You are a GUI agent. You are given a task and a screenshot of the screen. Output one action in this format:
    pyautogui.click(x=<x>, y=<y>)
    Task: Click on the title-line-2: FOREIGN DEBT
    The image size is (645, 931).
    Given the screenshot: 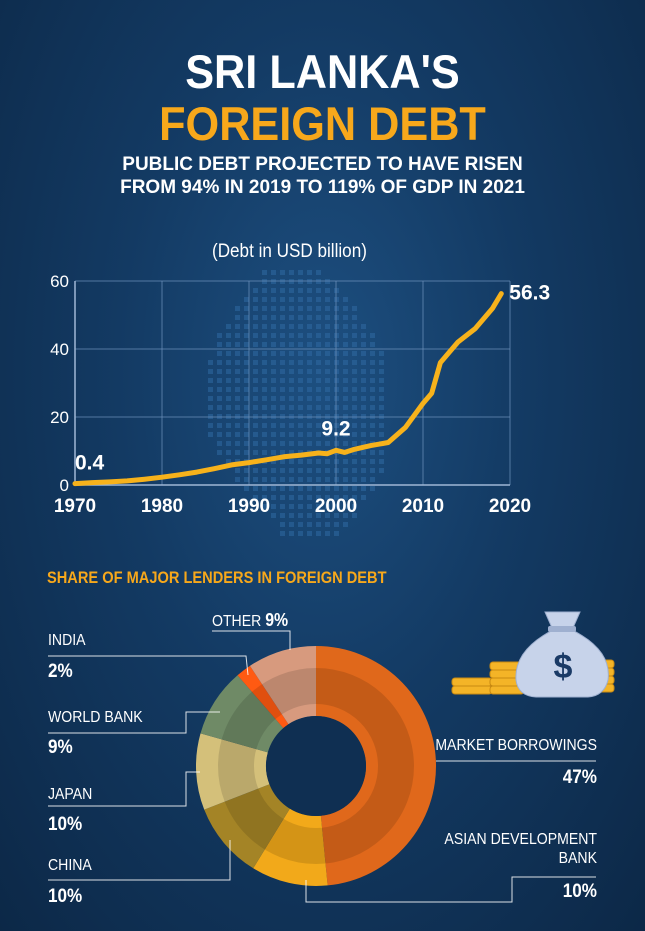 What is the action you would take?
    pyautogui.click(x=322, y=123)
    